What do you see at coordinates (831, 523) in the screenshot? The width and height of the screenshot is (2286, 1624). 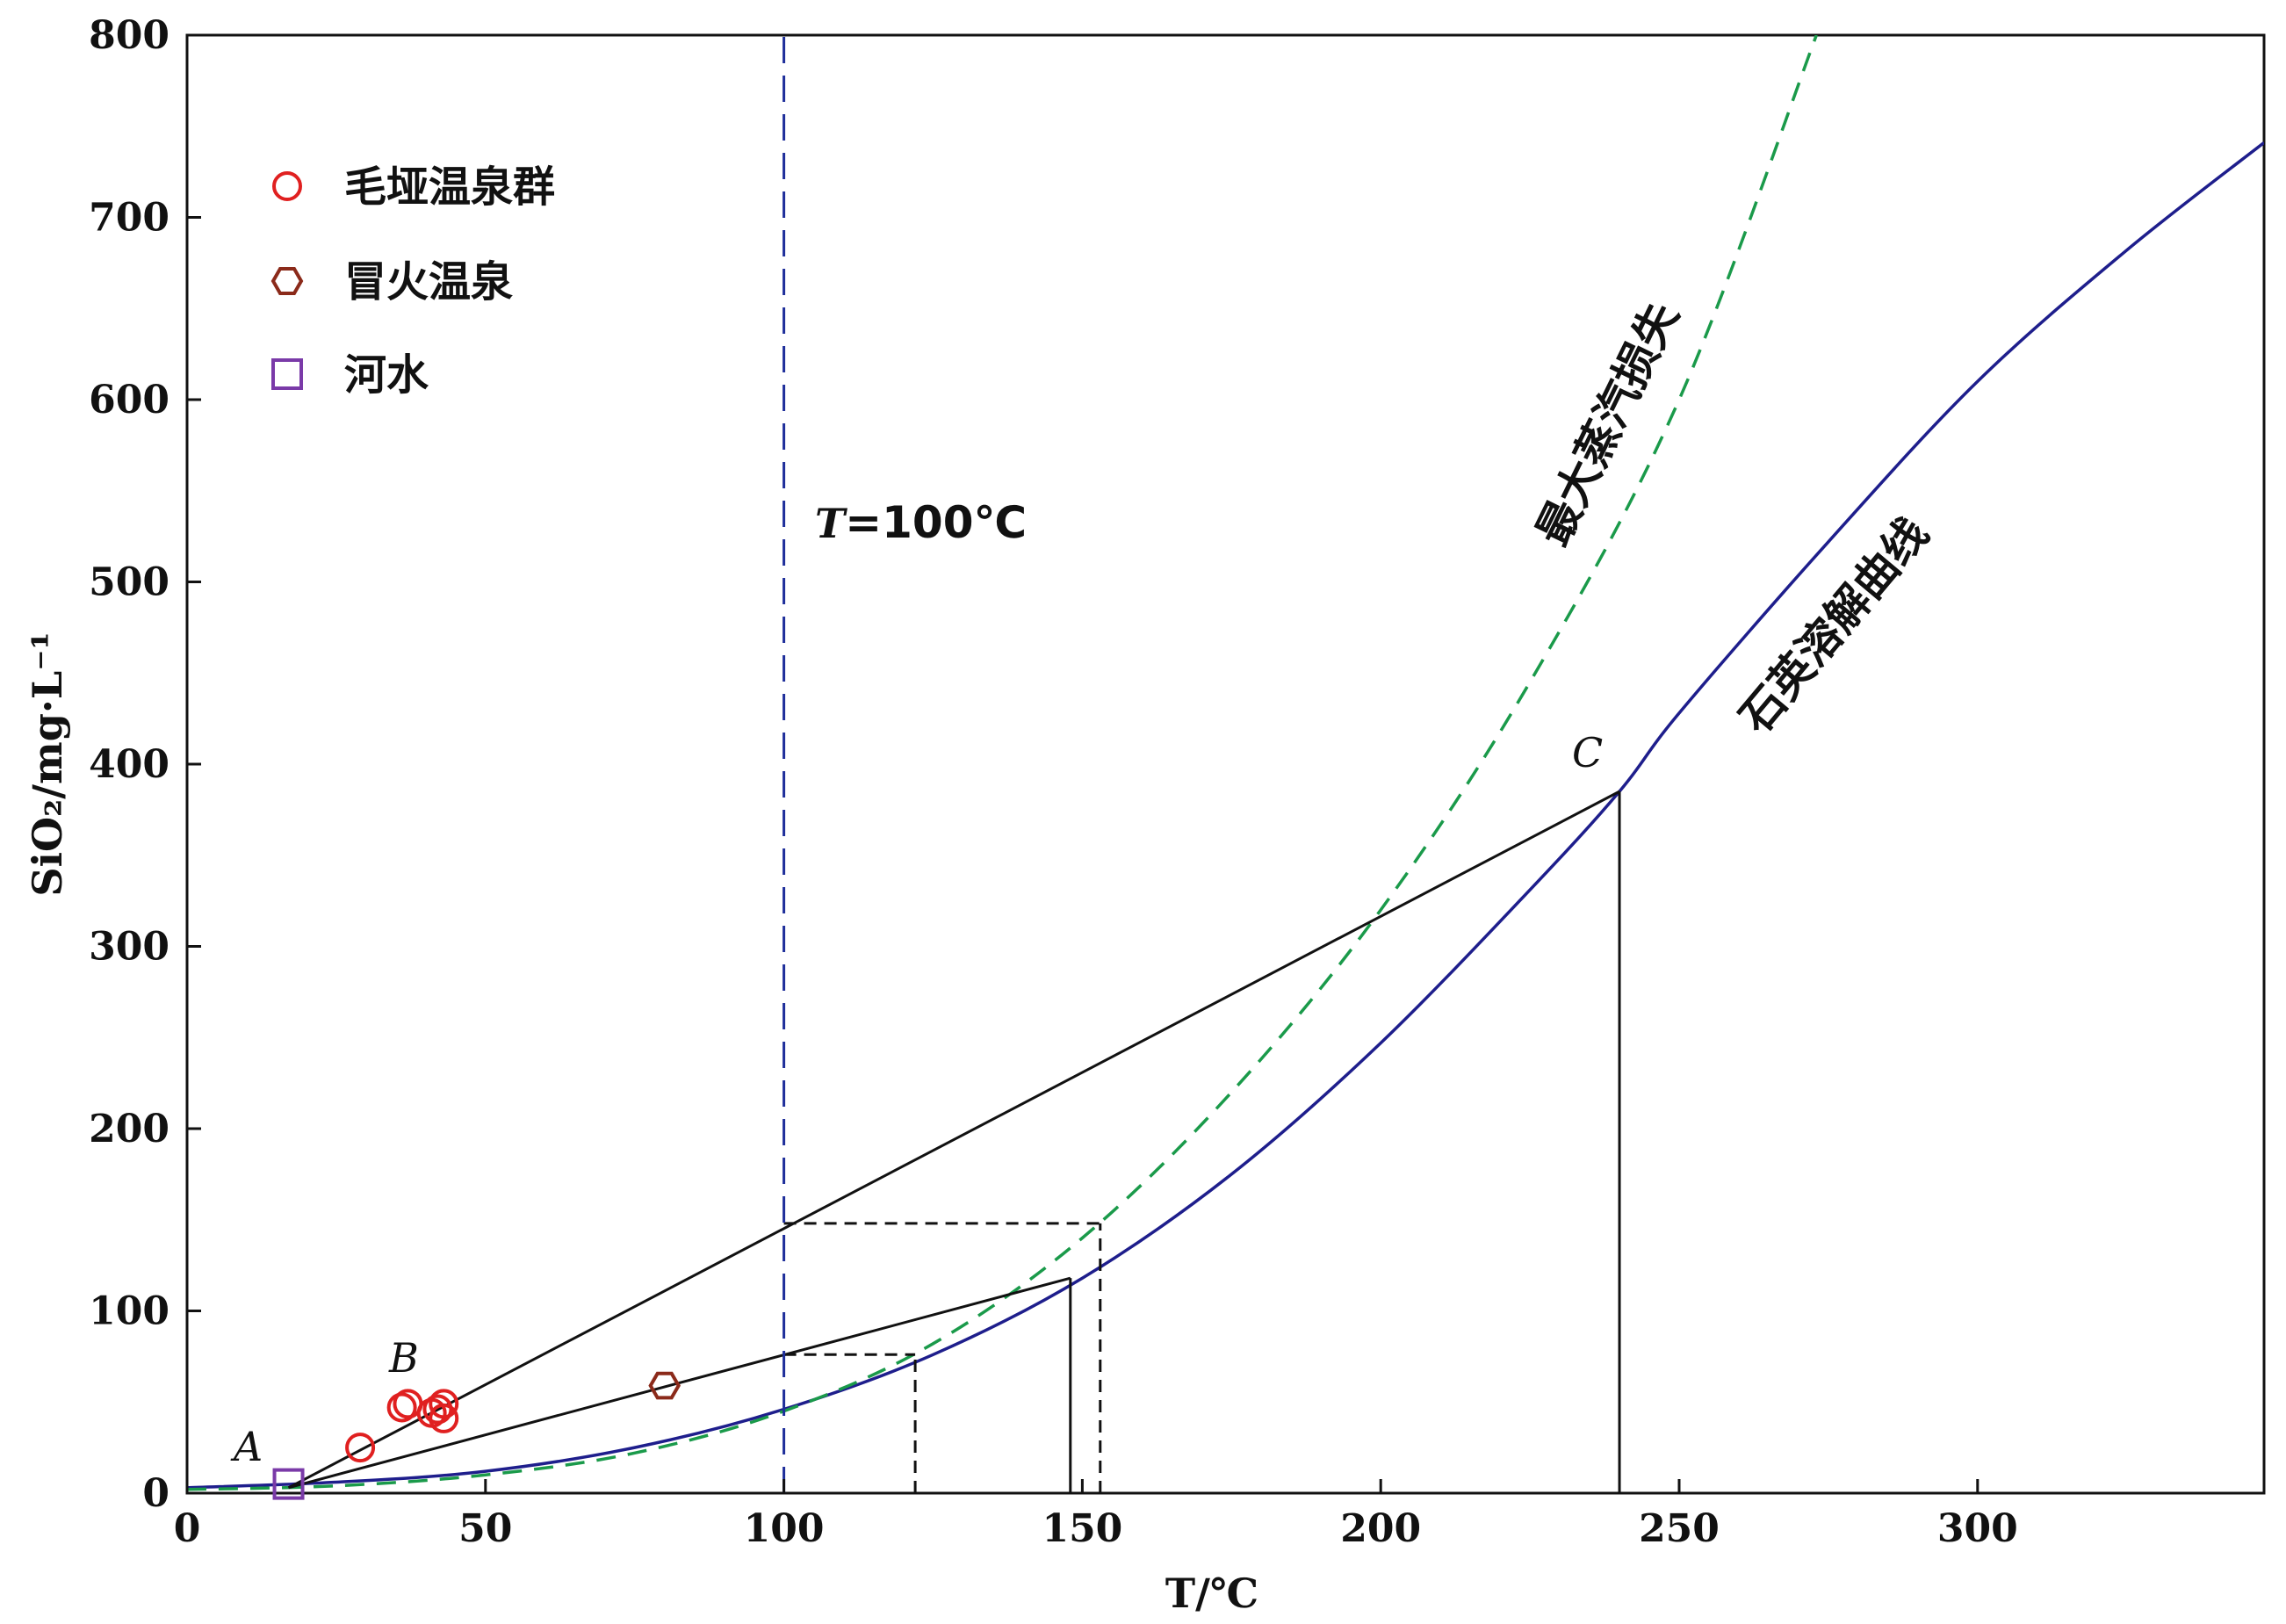 I see `t100-label-italic: T` at bounding box center [831, 523].